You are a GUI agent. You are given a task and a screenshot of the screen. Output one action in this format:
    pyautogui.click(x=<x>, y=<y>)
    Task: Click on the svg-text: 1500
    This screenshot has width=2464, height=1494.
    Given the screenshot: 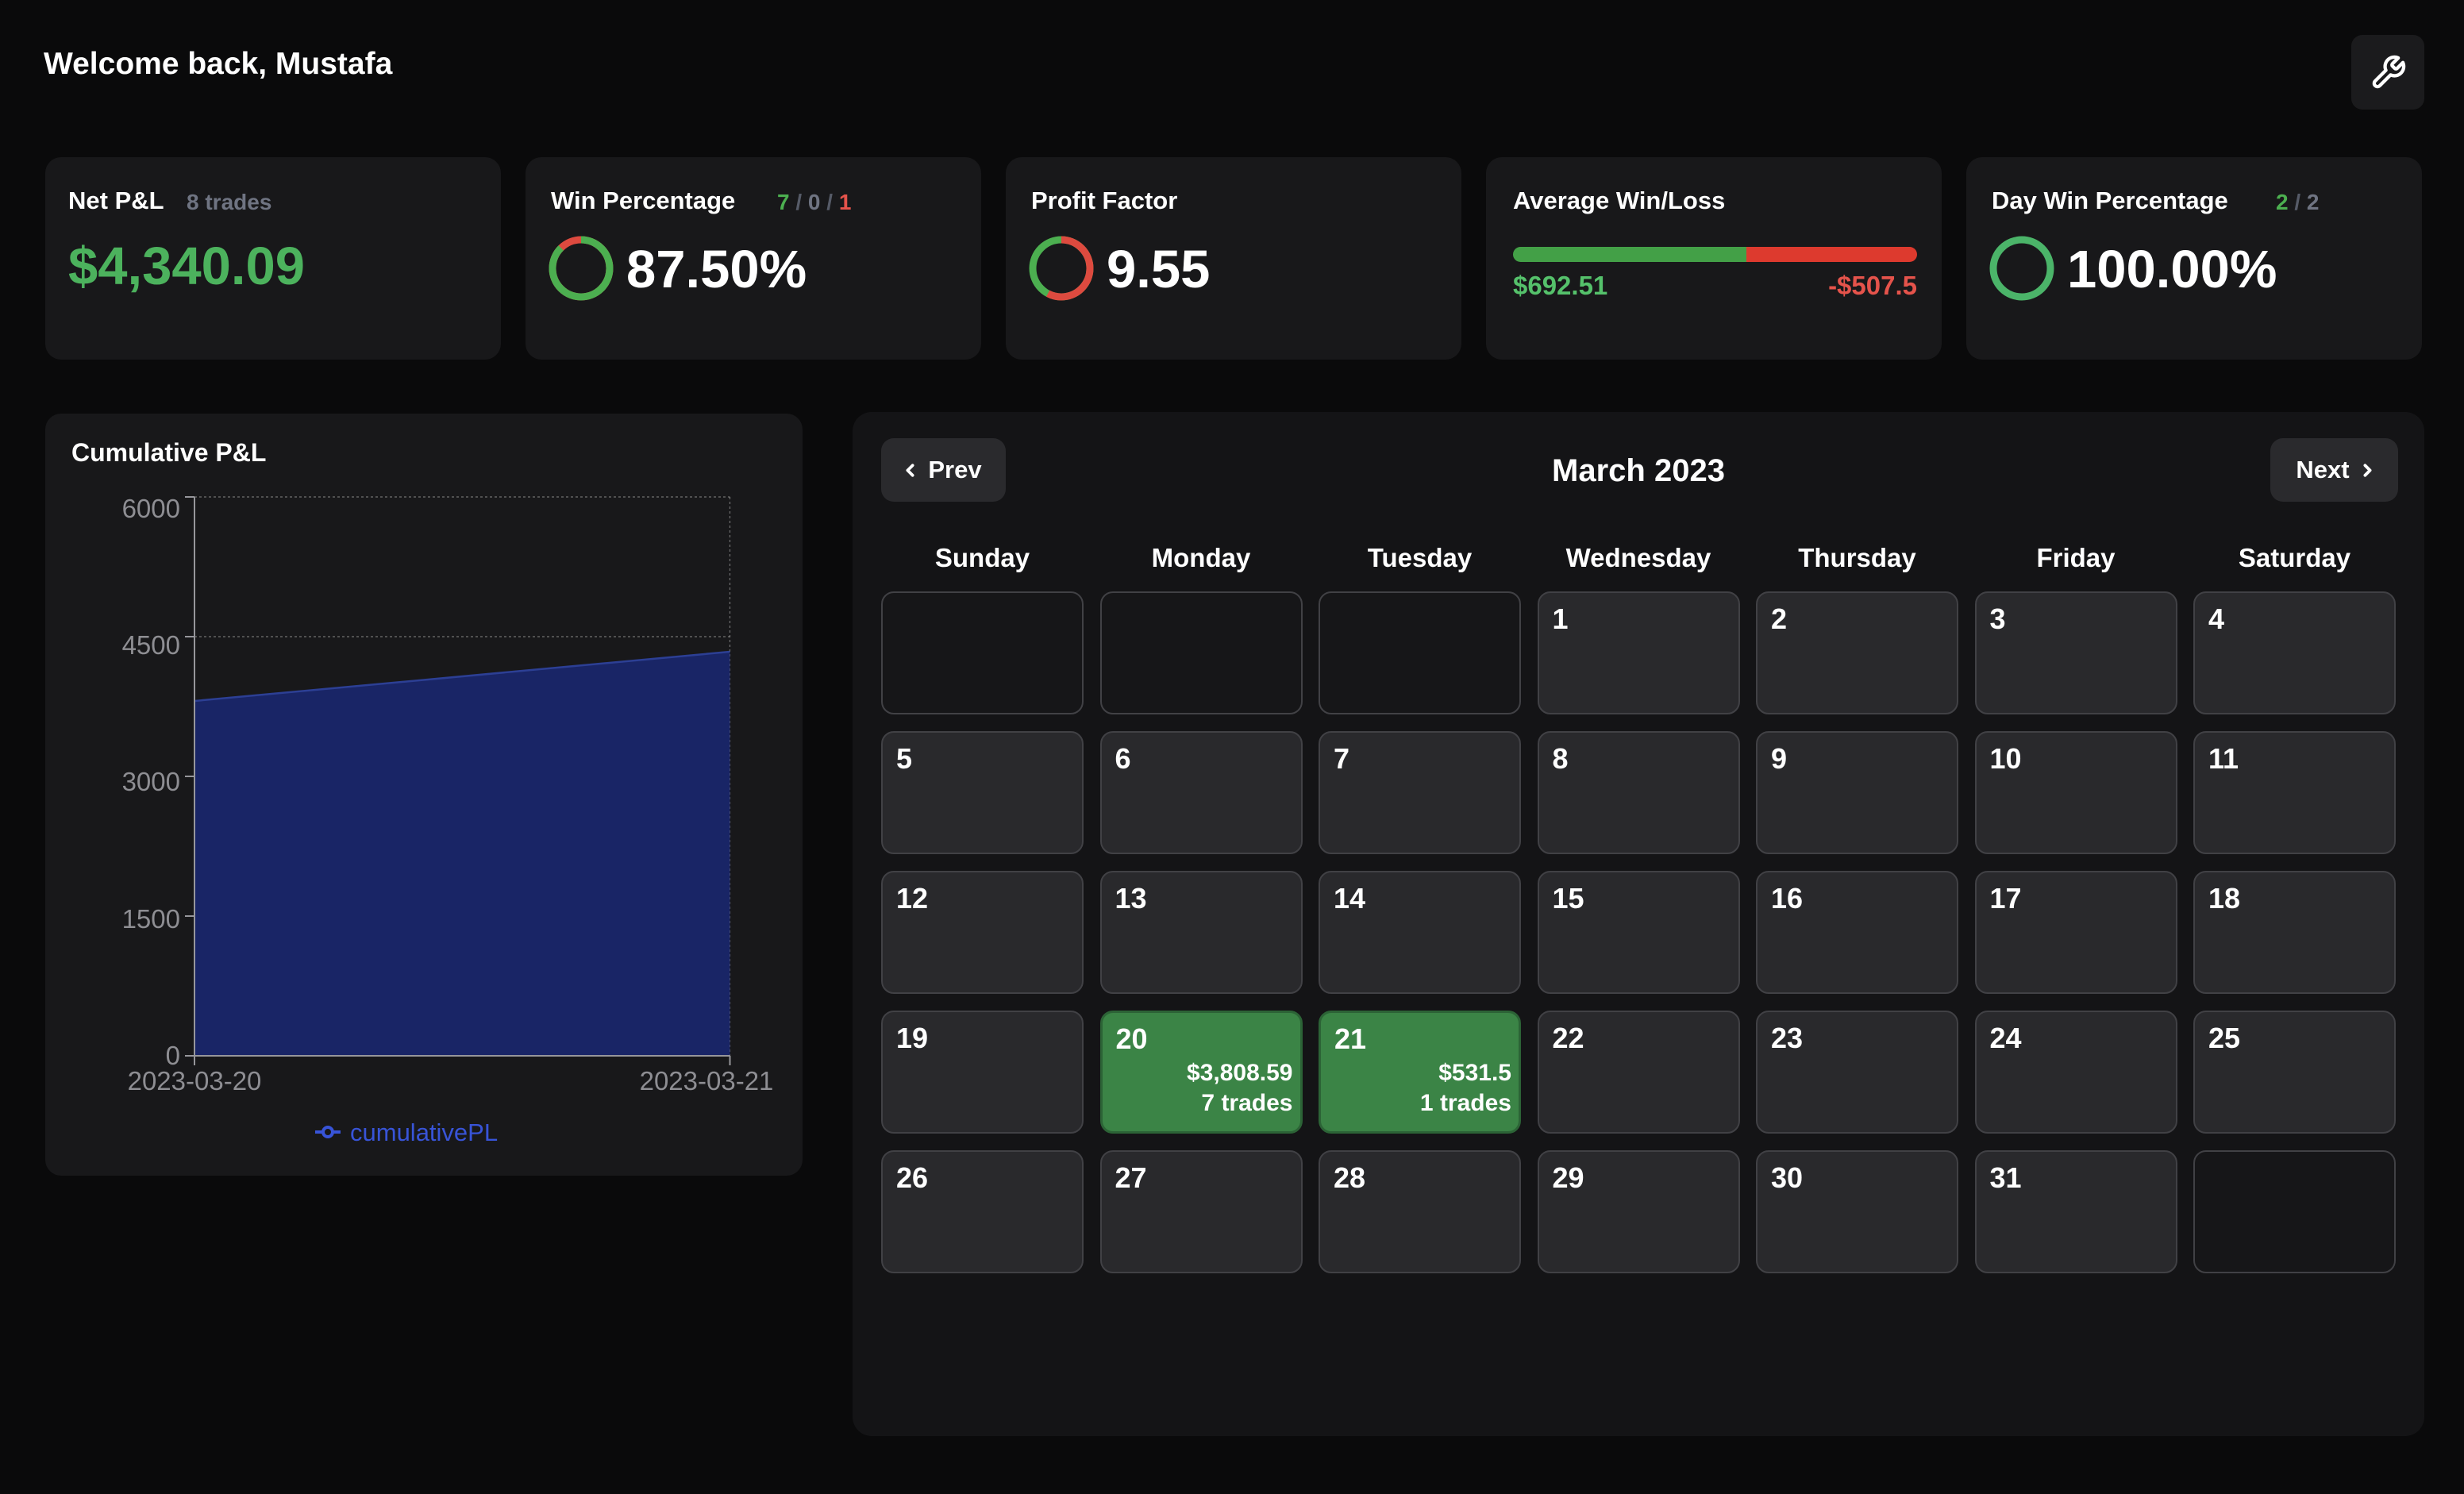 What is the action you would take?
    pyautogui.click(x=151, y=919)
    